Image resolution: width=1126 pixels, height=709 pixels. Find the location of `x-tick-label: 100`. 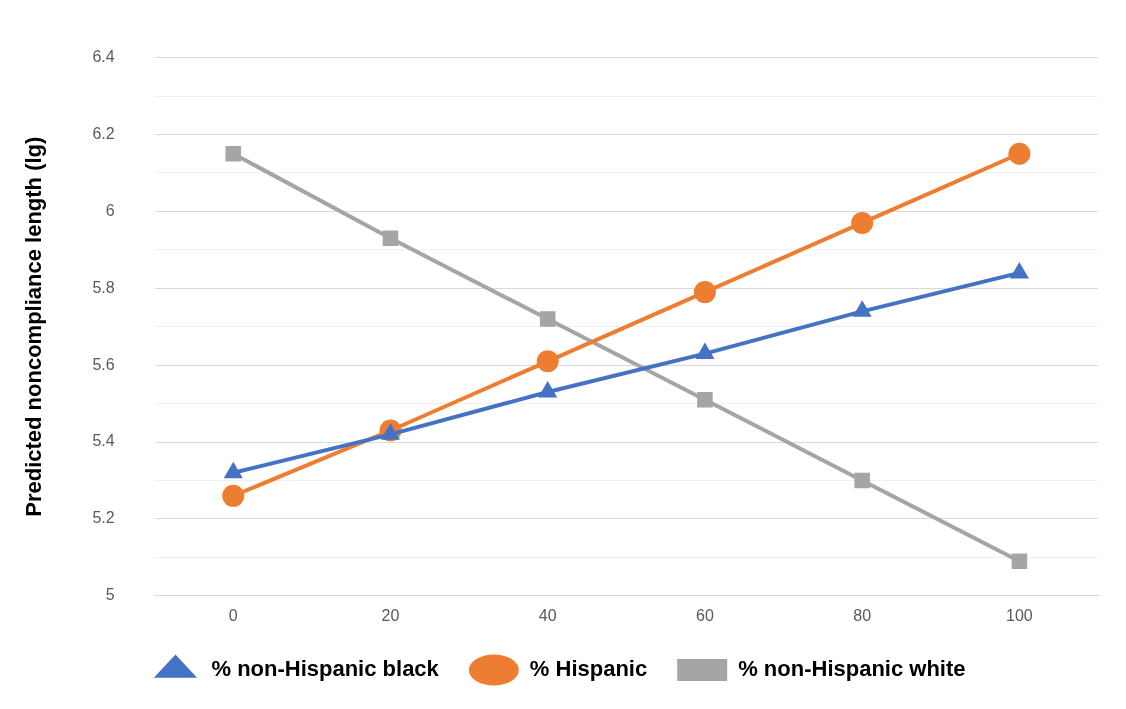

x-tick-label: 100 is located at coordinates (1019, 615).